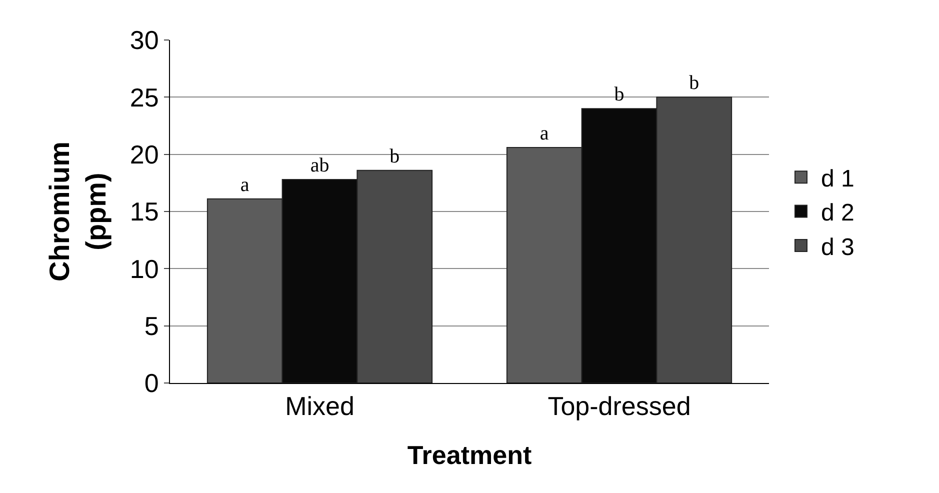 The height and width of the screenshot is (493, 939). Describe the element at coordinates (144, 211) in the screenshot. I see `y-tick-label: 15` at that location.